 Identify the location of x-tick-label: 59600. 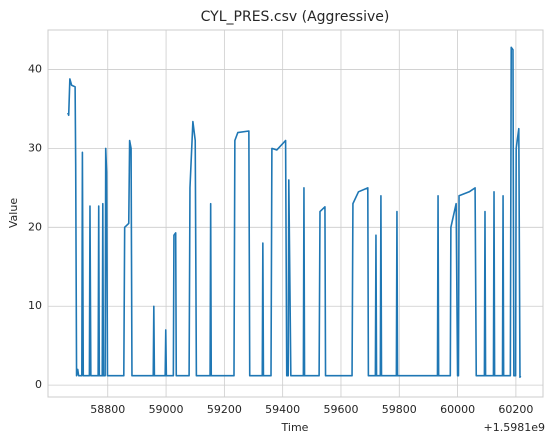
(340, 409).